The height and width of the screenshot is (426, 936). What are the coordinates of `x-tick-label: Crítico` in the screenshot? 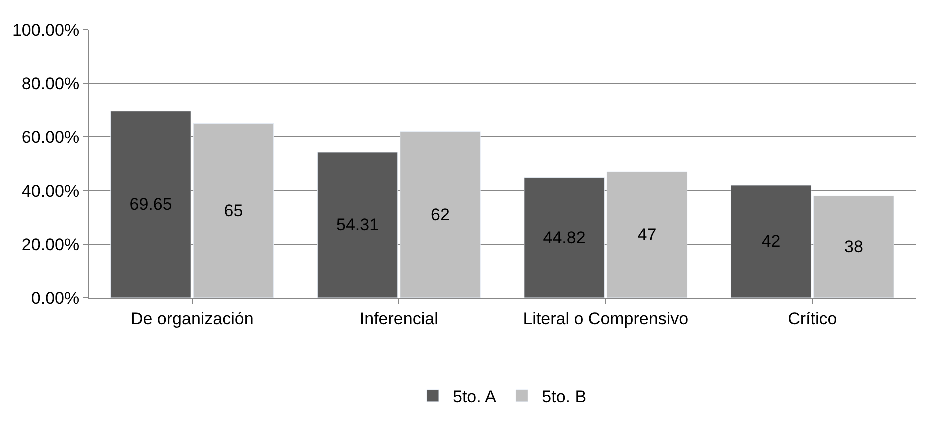 It's located at (813, 318).